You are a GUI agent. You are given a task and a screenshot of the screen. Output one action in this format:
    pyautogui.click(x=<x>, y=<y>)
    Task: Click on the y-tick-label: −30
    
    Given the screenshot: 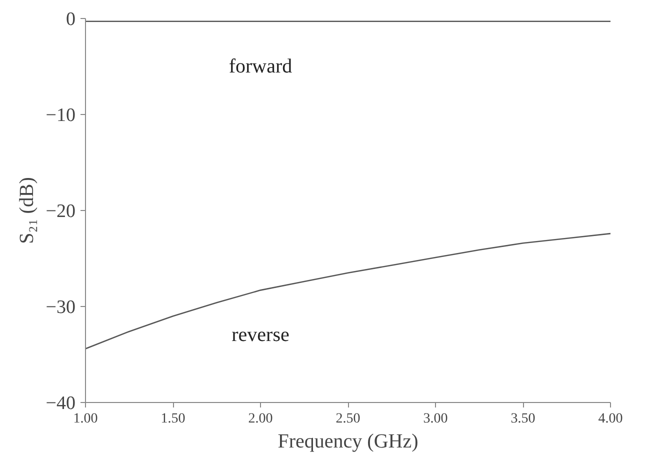 What is the action you would take?
    pyautogui.click(x=61, y=307)
    